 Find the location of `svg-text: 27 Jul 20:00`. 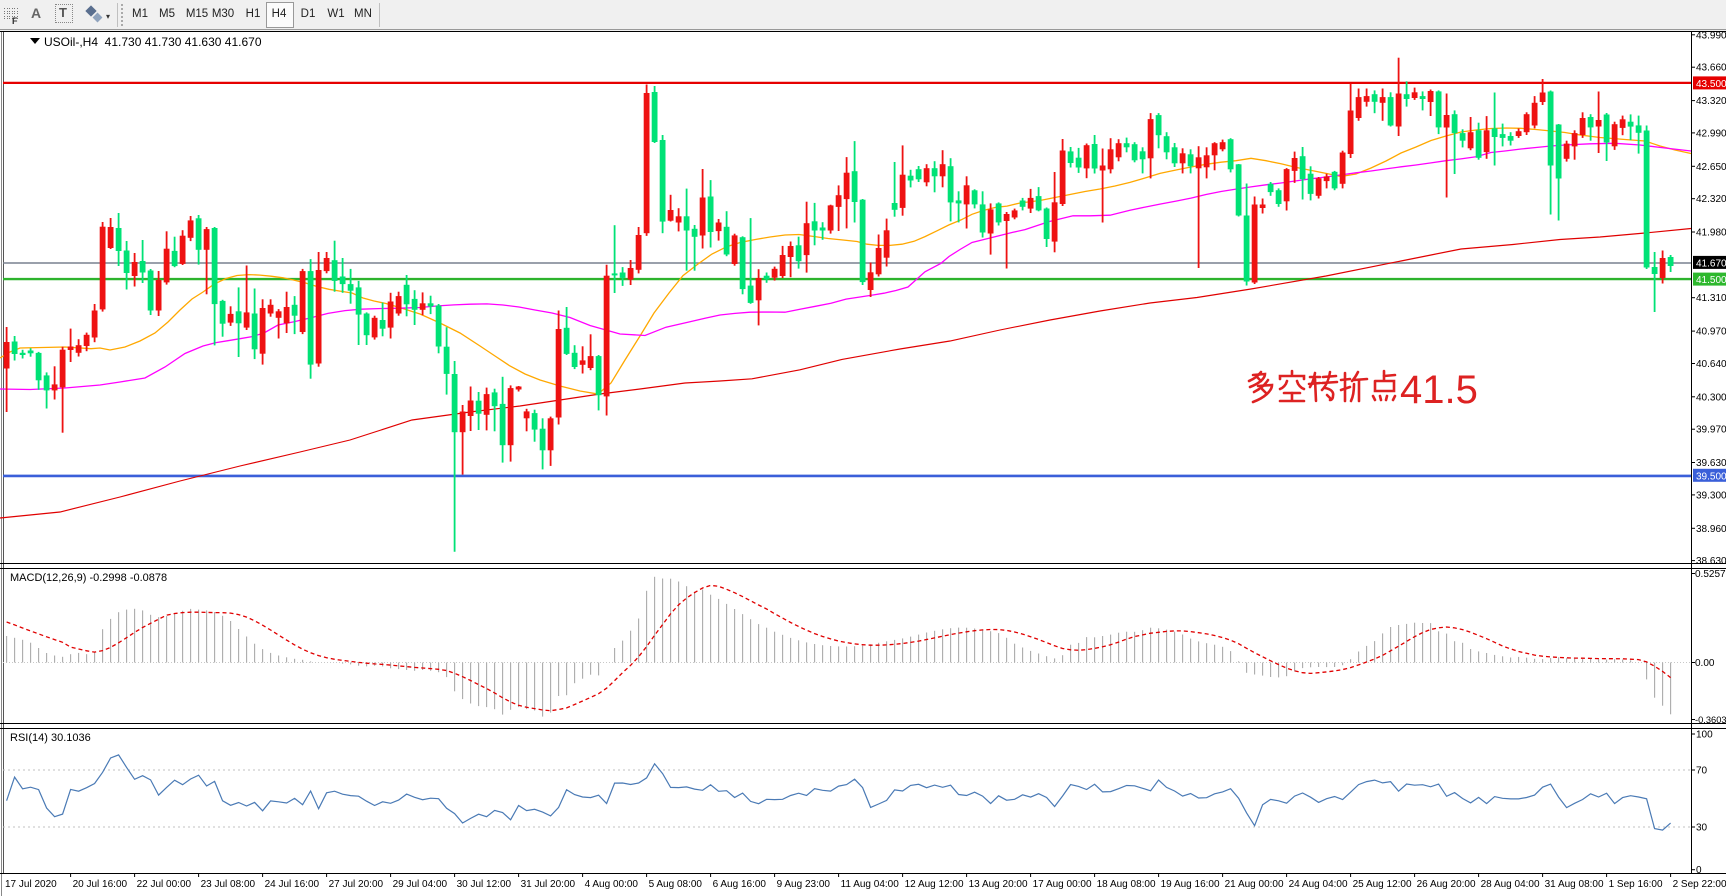

svg-text: 27 Jul 20:00 is located at coordinates (356, 884).